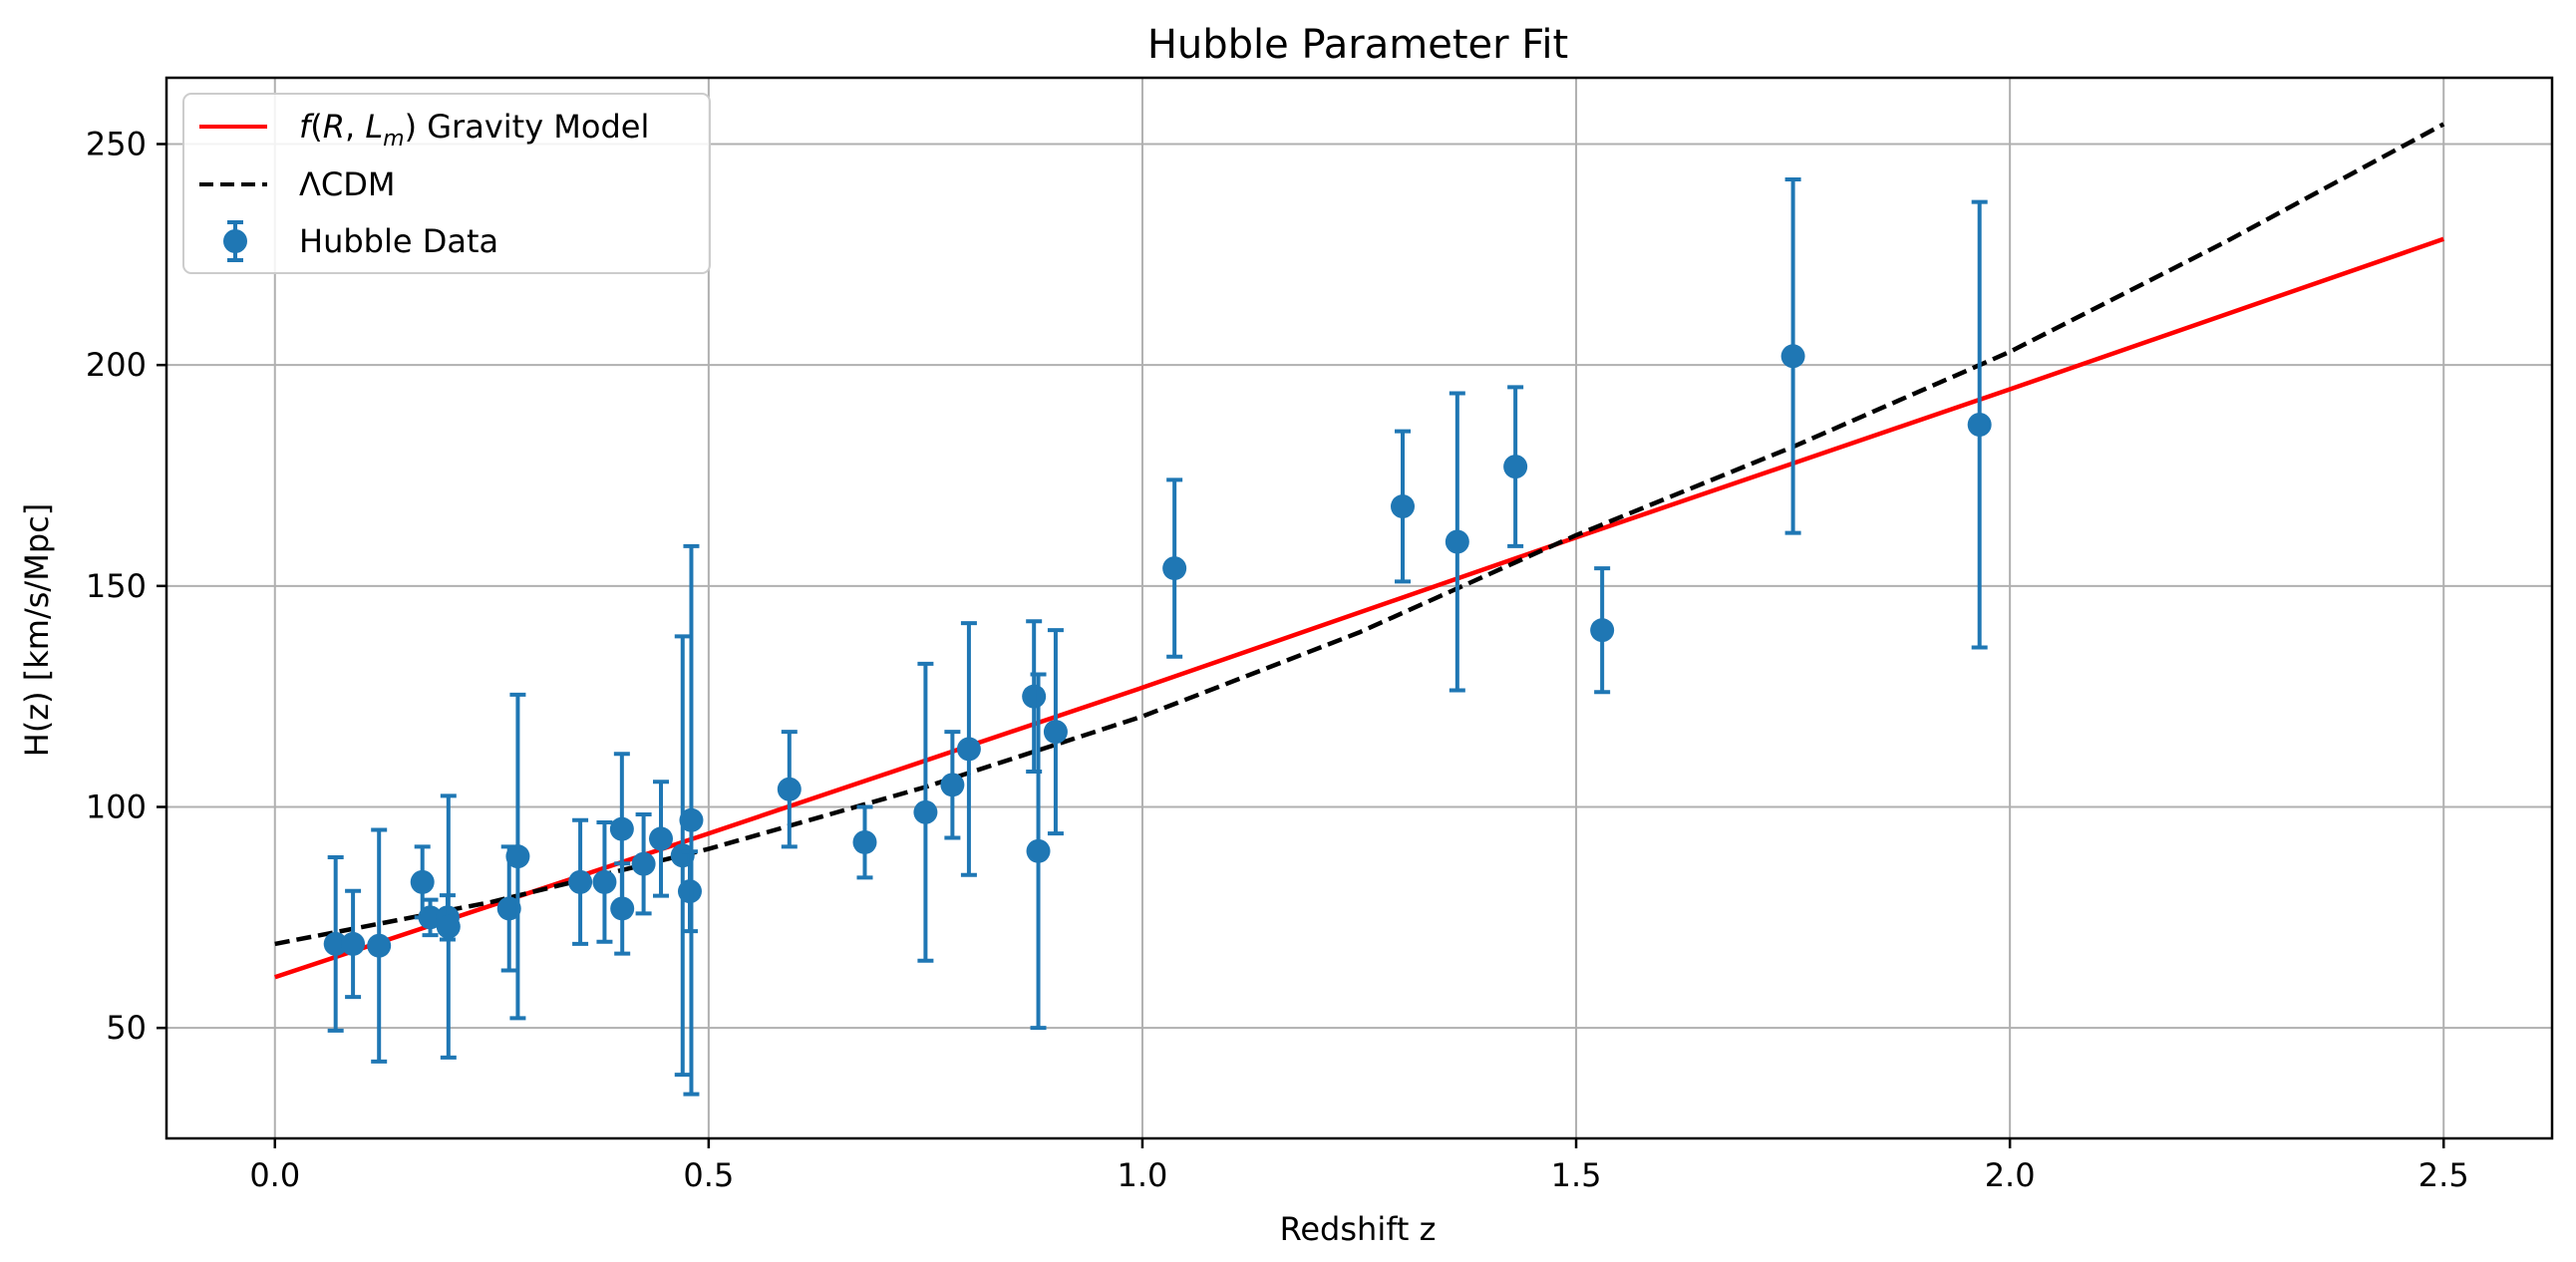  Describe the element at coordinates (474, 130) in the screenshot. I see `legend-label-model: f(R, Lm) Gravity Model` at that location.